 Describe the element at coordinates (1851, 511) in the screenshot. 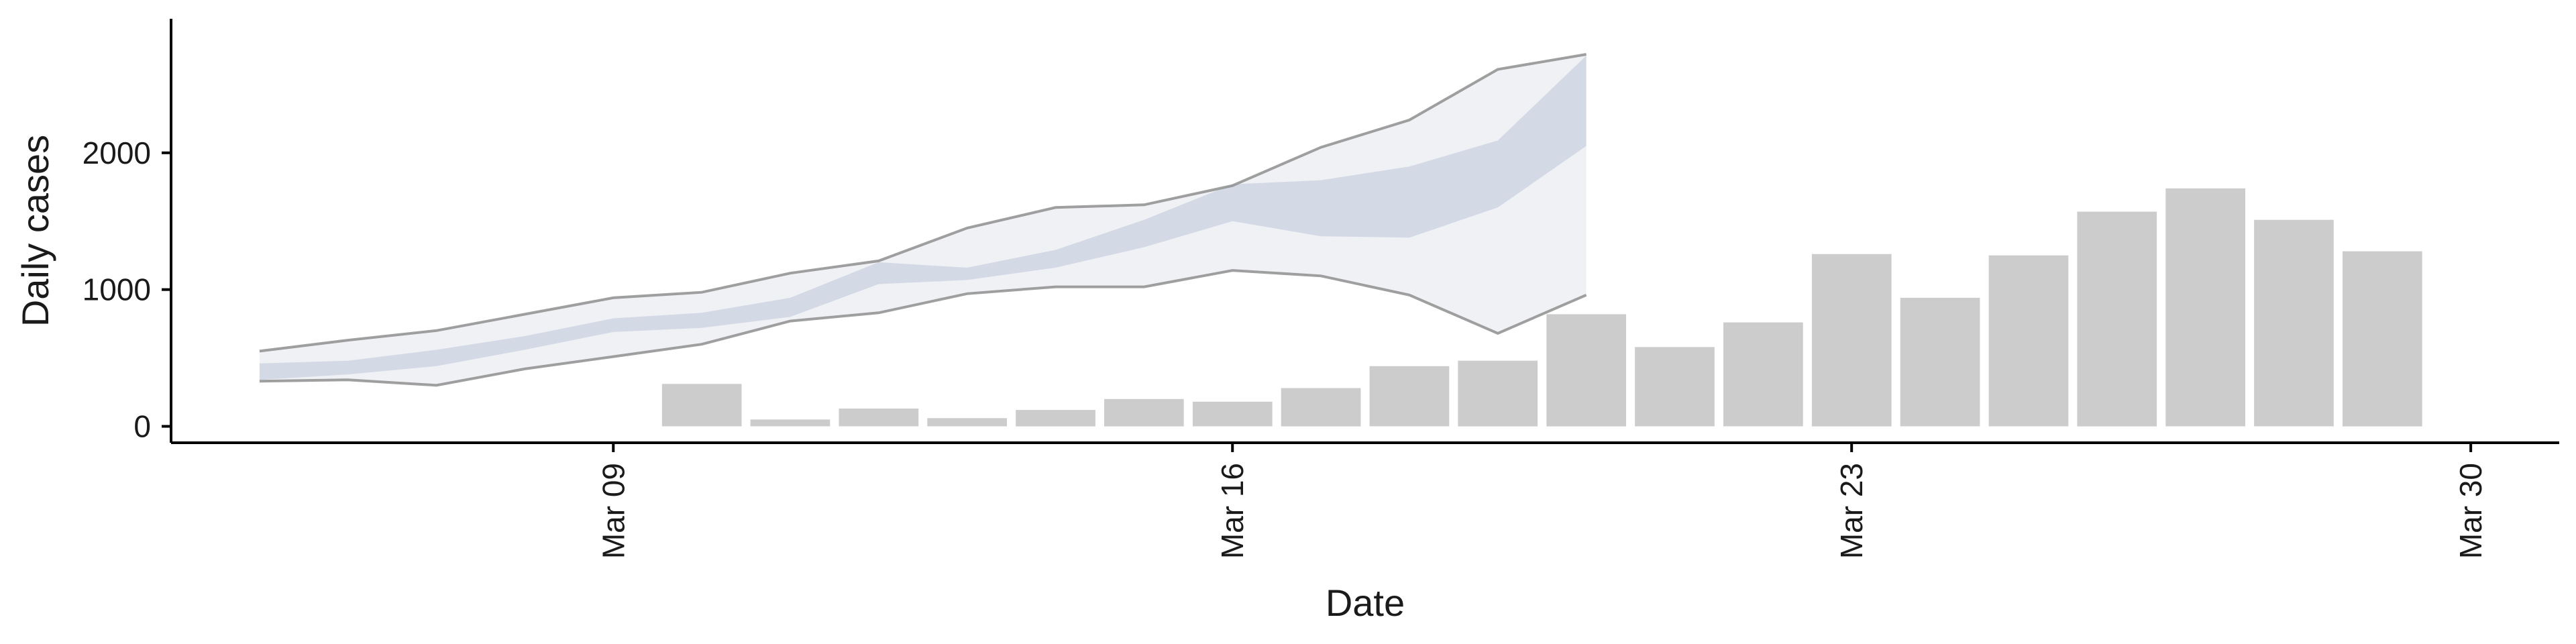

I see `x-tick-label: Mar 23` at that location.